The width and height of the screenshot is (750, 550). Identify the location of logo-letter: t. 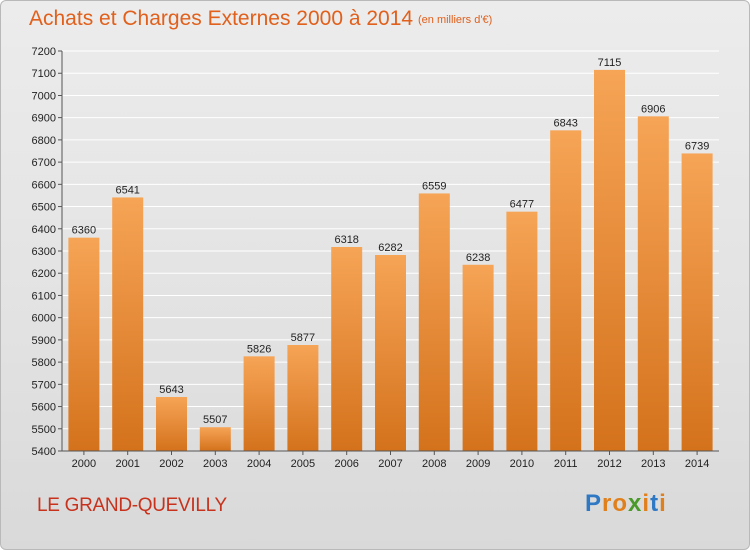
(655, 503).